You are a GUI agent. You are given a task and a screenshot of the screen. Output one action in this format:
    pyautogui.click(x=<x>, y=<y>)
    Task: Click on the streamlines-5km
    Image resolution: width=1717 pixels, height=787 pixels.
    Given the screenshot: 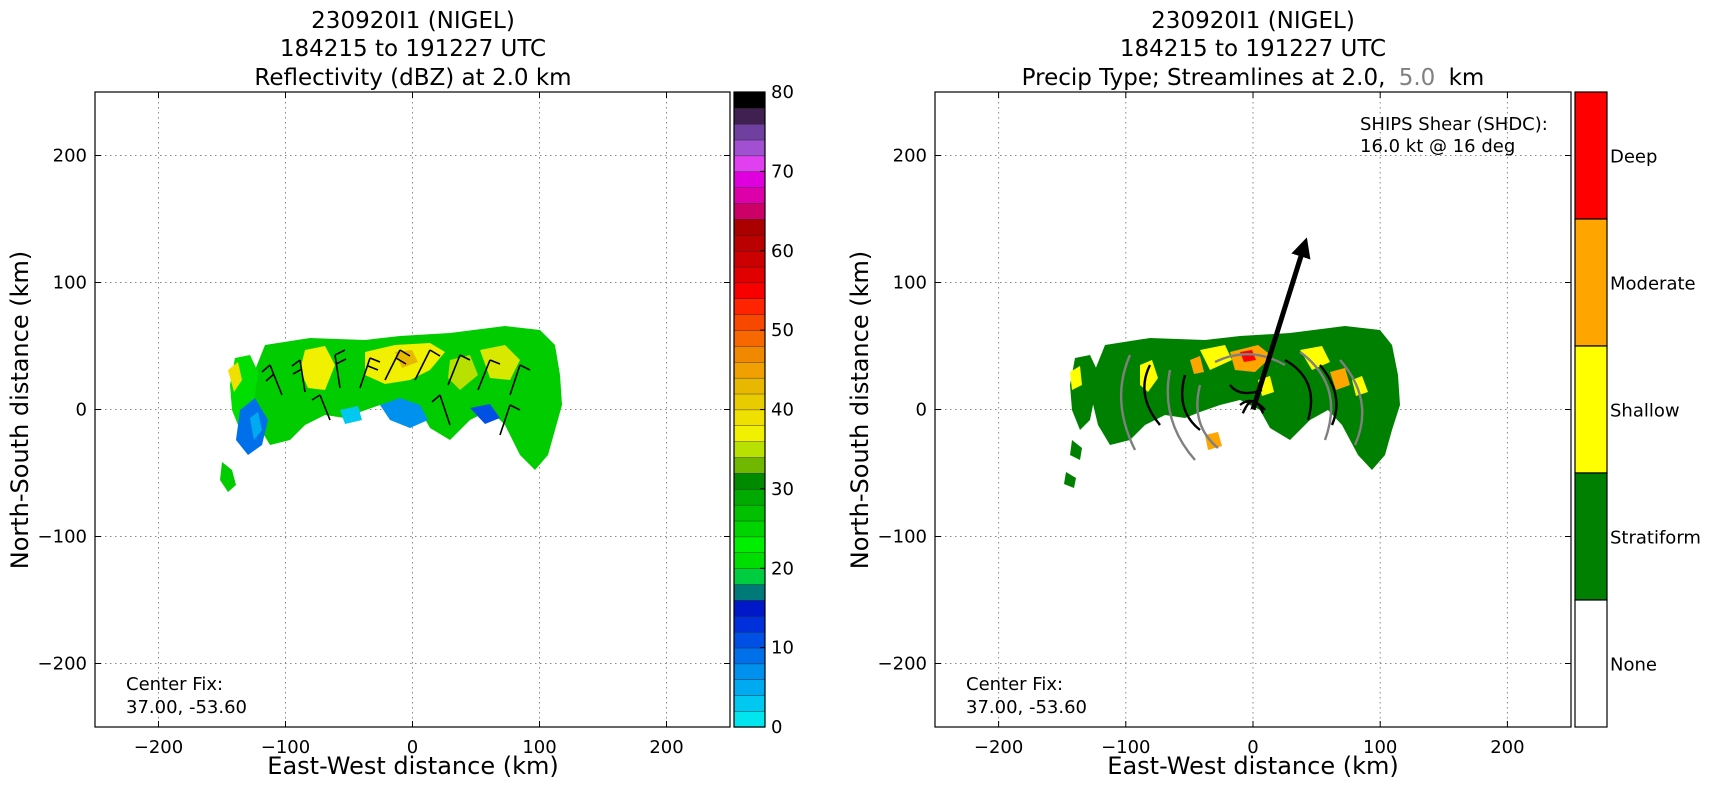 What is the action you would take?
    pyautogui.click(x=1241, y=406)
    